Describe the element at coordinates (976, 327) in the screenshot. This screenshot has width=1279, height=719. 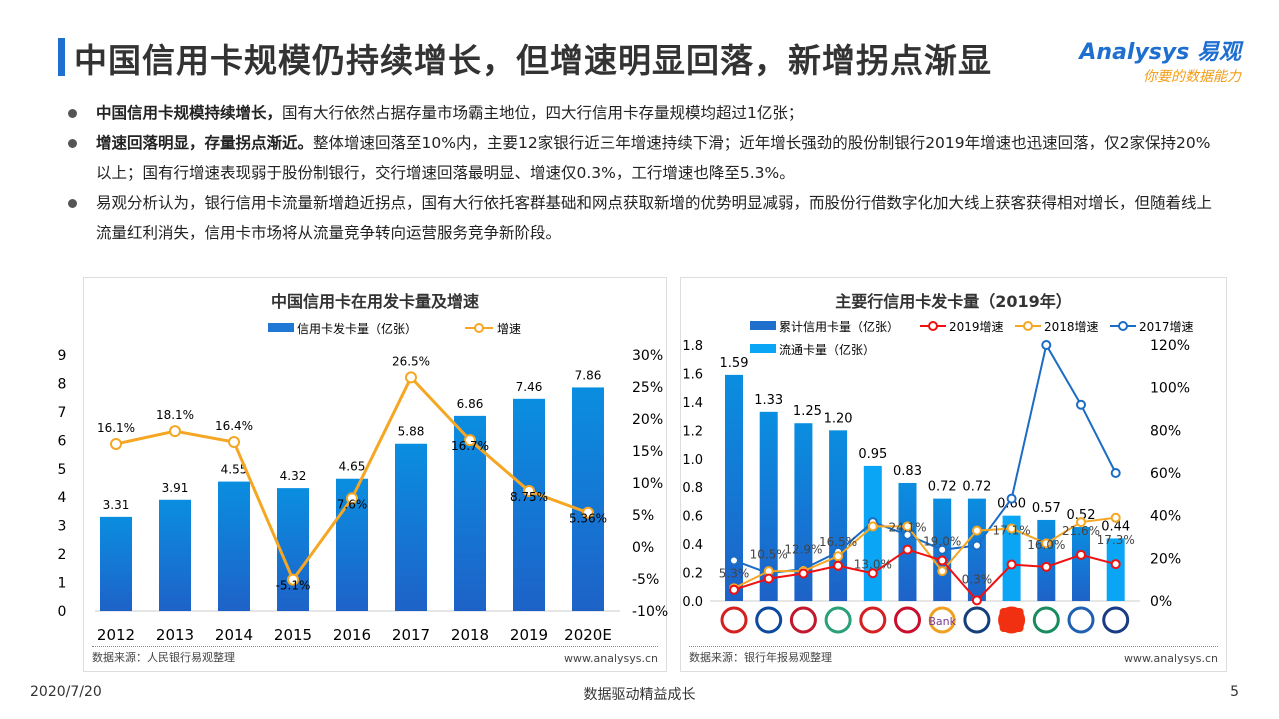
I see `legend-label: 2019增速` at that location.